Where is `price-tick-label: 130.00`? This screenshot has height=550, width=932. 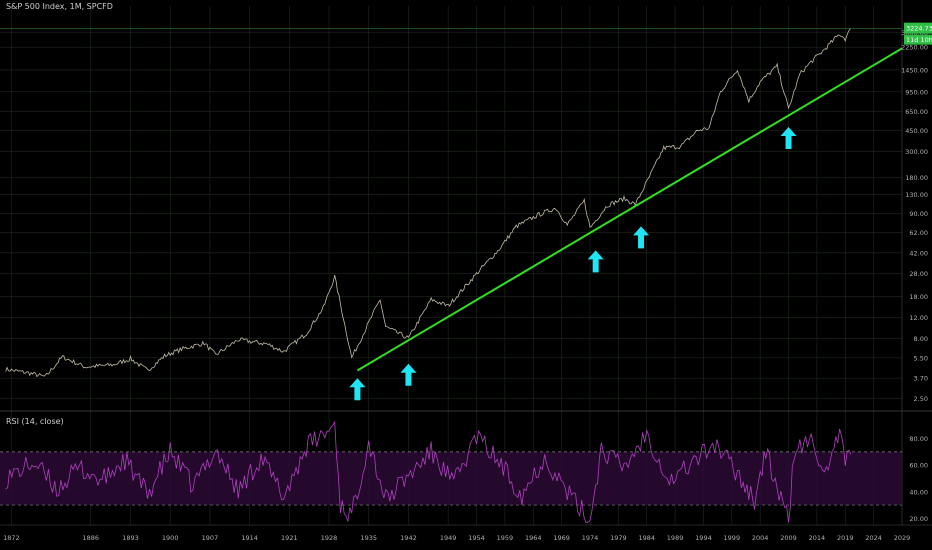 price-tick-label: 130.00 is located at coordinates (916, 195).